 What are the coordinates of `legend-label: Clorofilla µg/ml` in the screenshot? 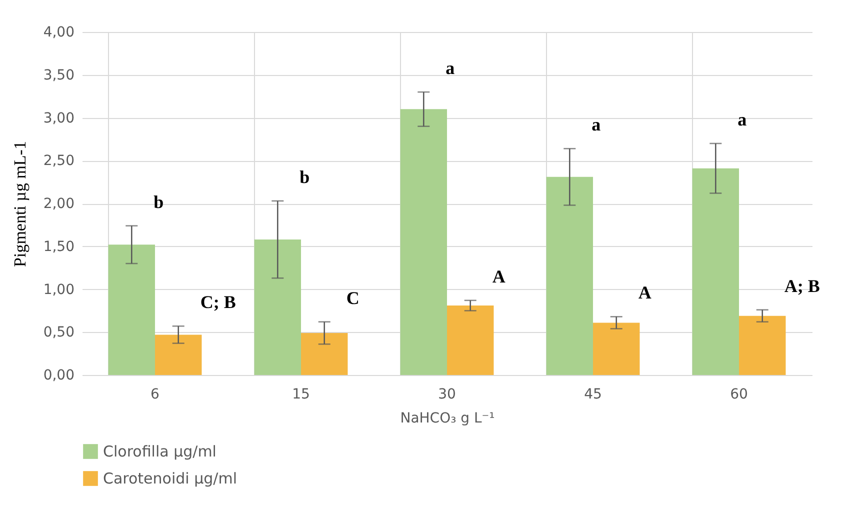 It's located at (159, 451).